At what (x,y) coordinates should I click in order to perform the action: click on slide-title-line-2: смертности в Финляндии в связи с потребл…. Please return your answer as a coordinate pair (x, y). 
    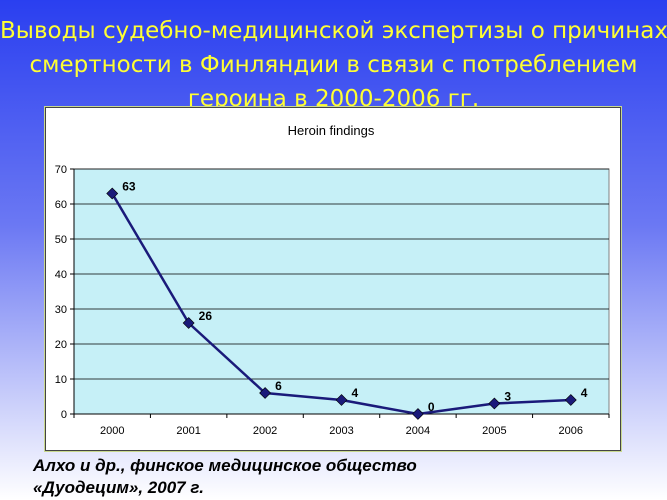
    Looking at the image, I should click on (333, 65).